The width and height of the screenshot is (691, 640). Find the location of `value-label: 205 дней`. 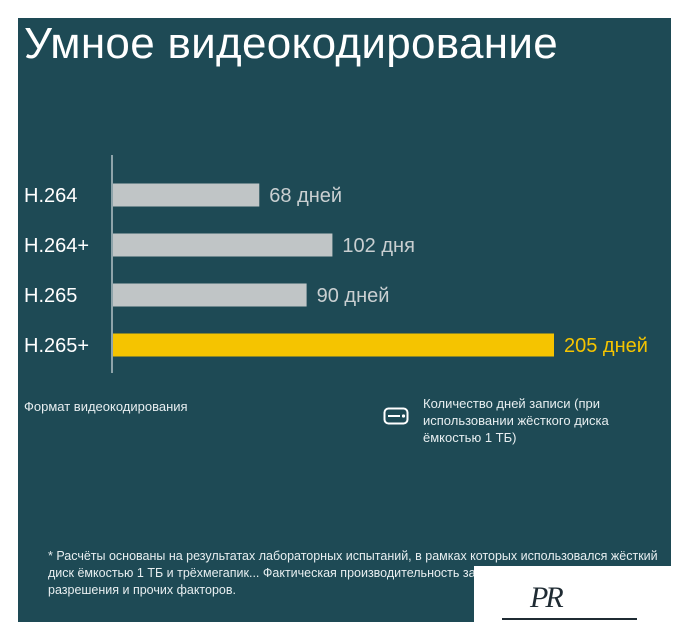

value-label: 205 дней is located at coordinates (606, 346).